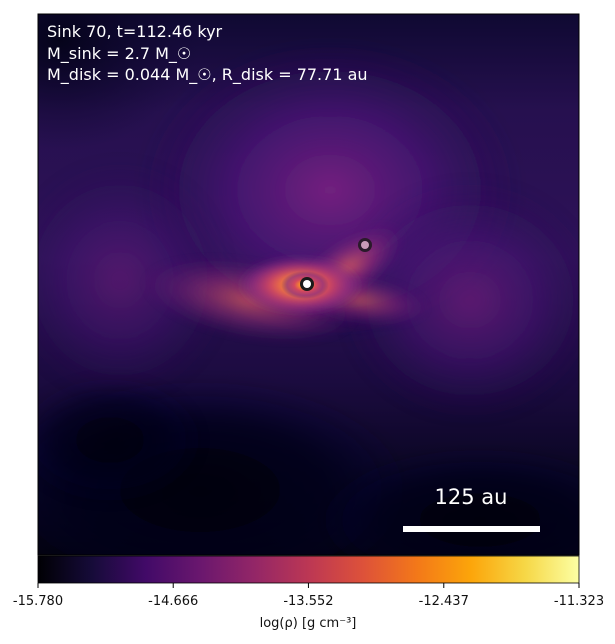  Describe the element at coordinates (38, 601) in the screenshot. I see `colorbar-tick-label: -15.780` at that location.